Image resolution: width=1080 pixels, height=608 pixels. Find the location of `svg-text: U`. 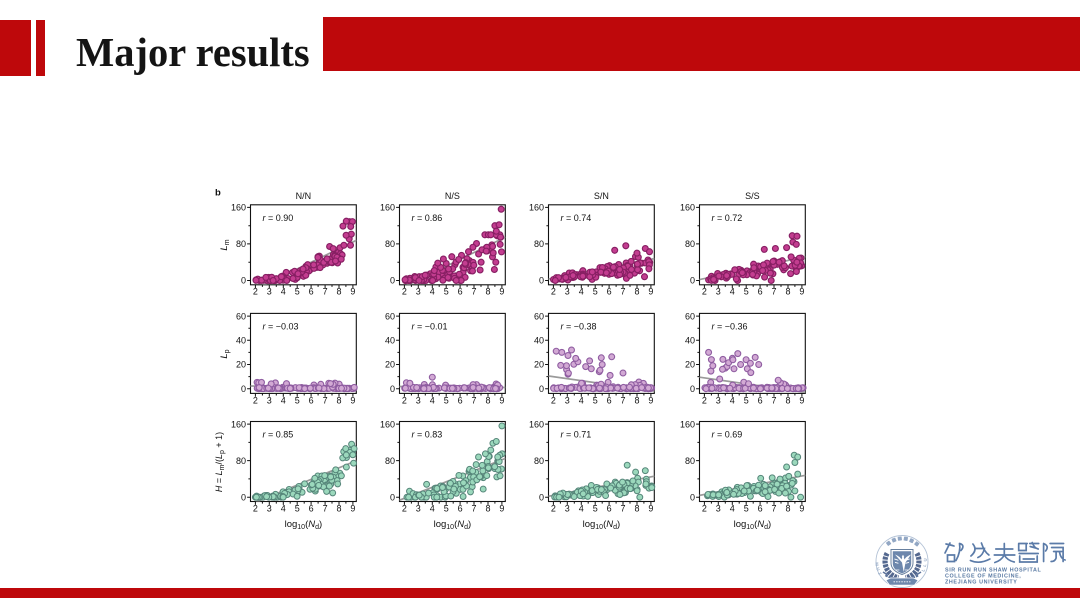

svg-text: U is located at coordinates (878, 569).